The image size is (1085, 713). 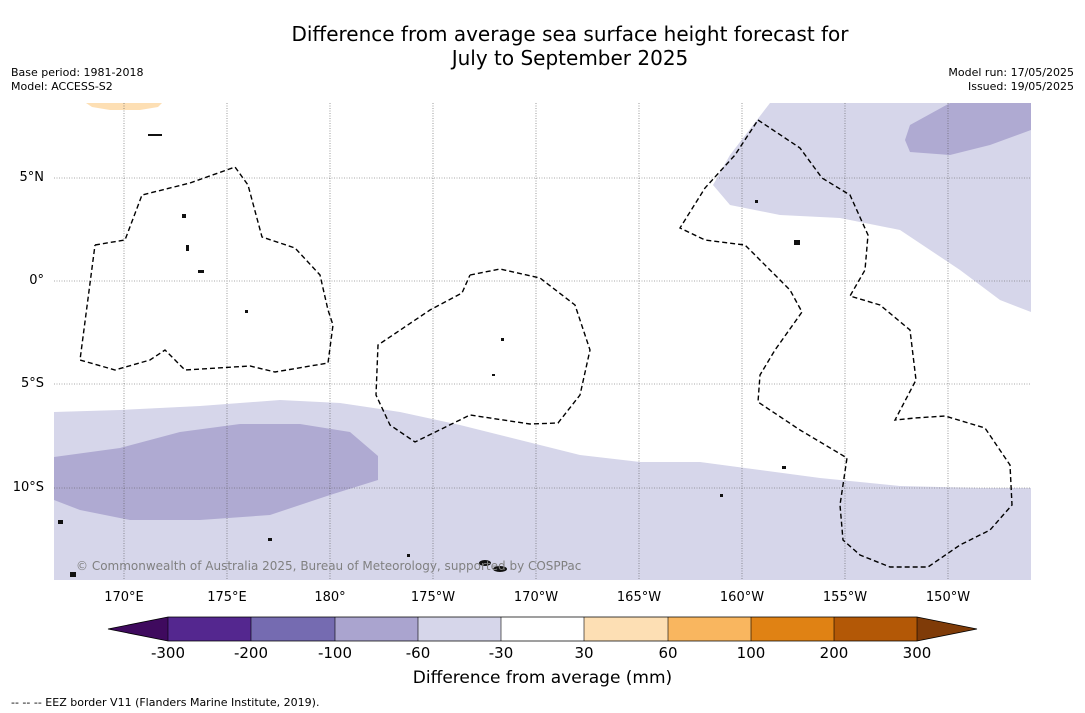 I want to click on issued-date: Issued: 19/05/2025, so click(x=1020, y=86).